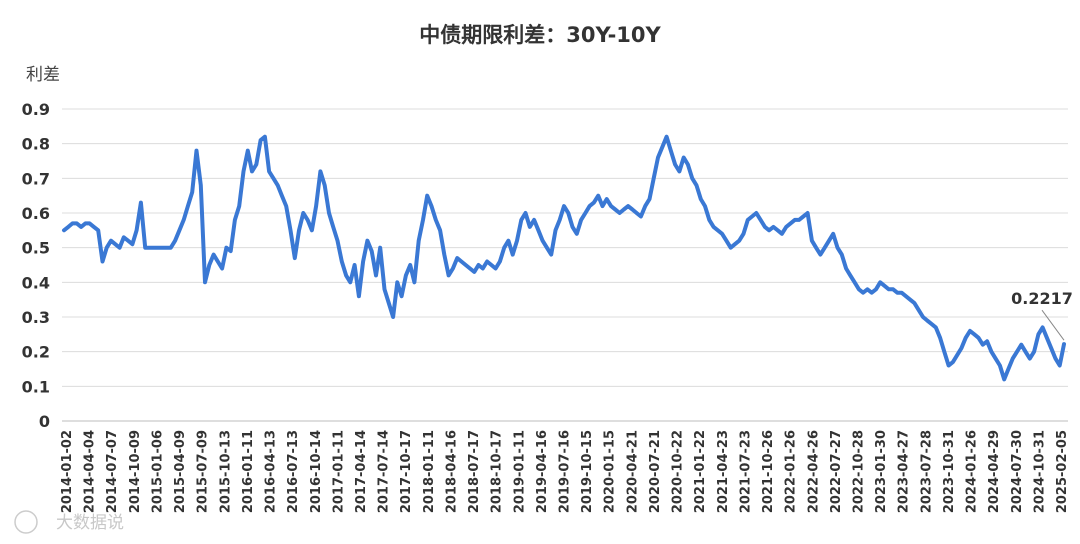  I want to click on x-tick-label: 2017-10-17, so click(406, 471).